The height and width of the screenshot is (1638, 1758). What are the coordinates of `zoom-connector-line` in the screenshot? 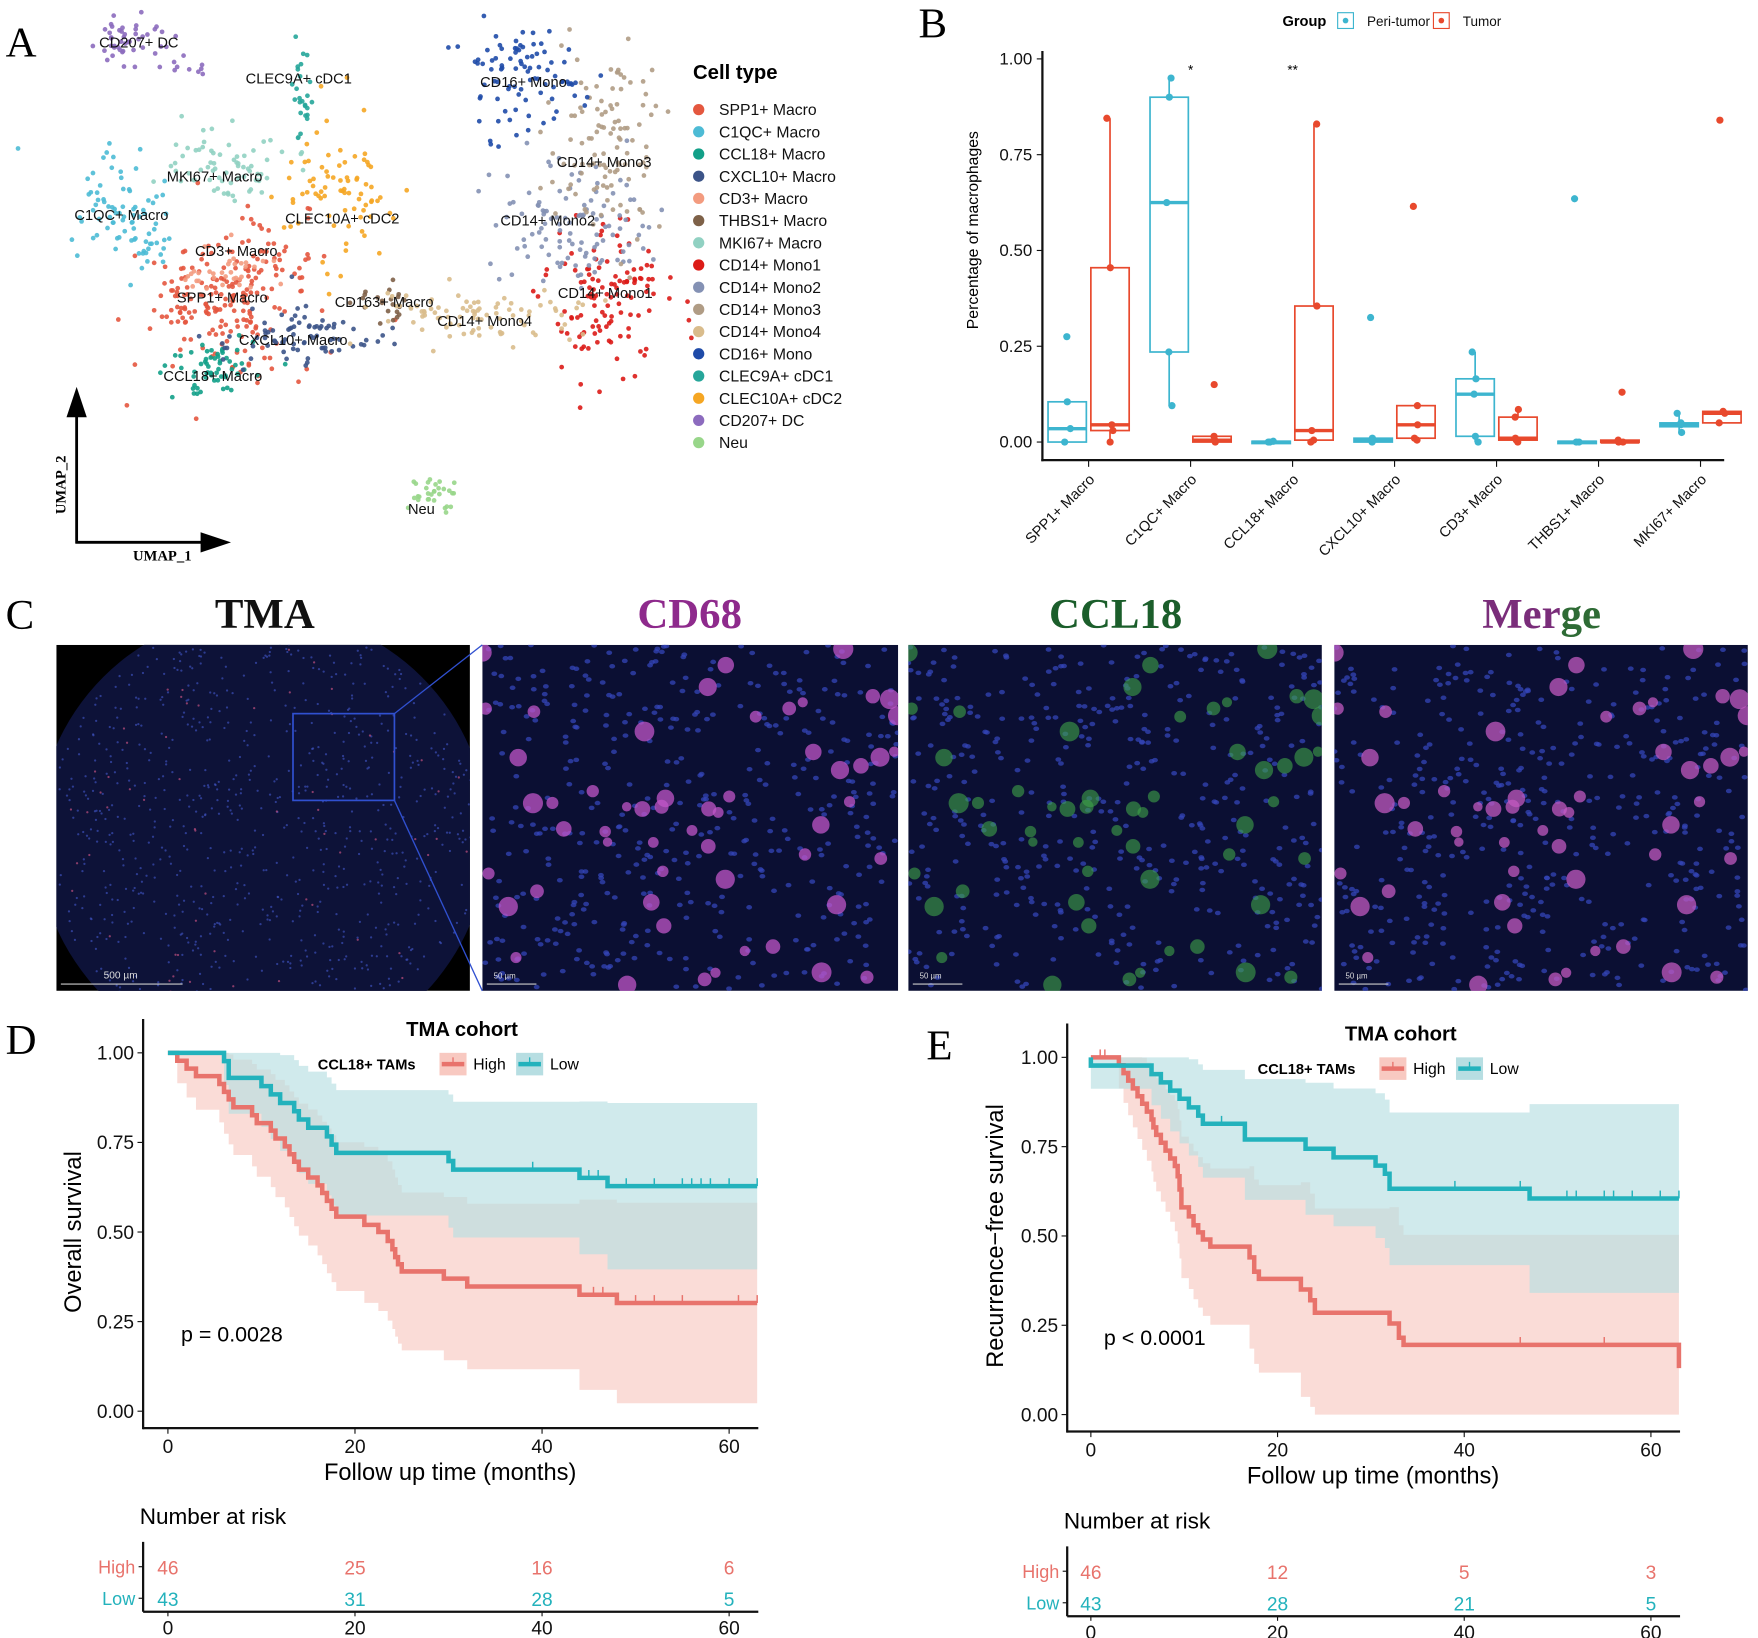 It's located at (438, 896).